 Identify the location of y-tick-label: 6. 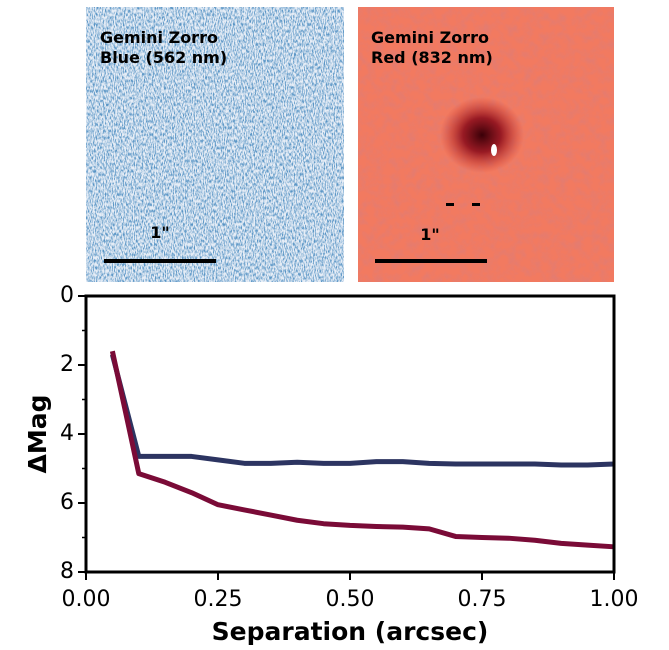
(67, 502).